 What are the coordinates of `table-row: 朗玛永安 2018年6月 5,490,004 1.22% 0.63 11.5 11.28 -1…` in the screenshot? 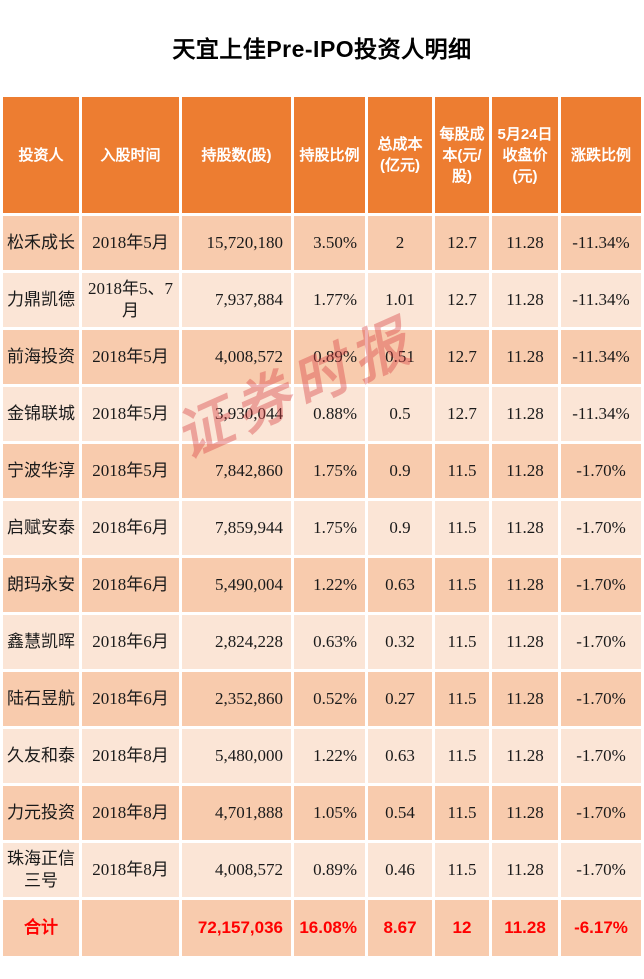 It's located at (322, 585).